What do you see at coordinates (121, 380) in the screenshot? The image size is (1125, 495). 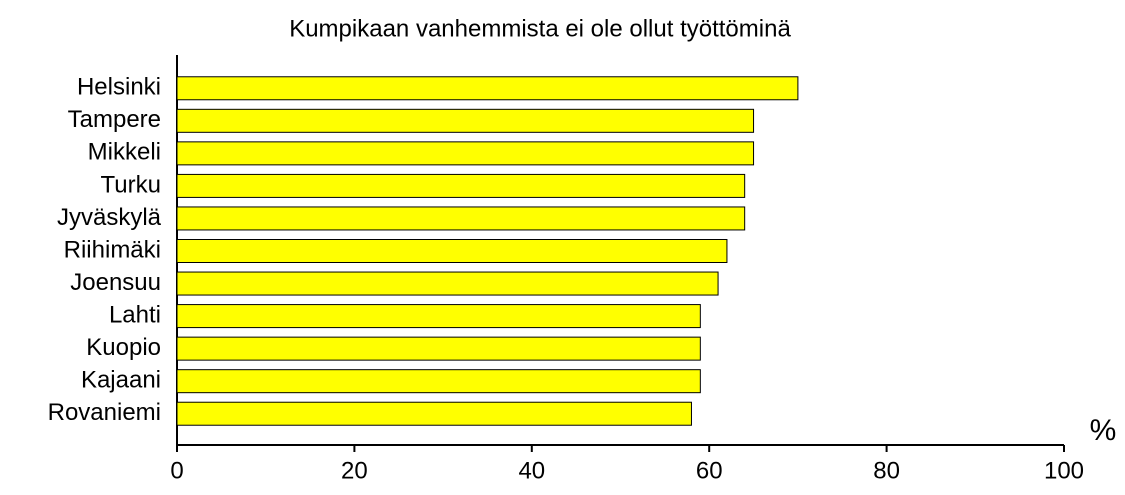 I see `y-tick-label: Kajaani` at bounding box center [121, 380].